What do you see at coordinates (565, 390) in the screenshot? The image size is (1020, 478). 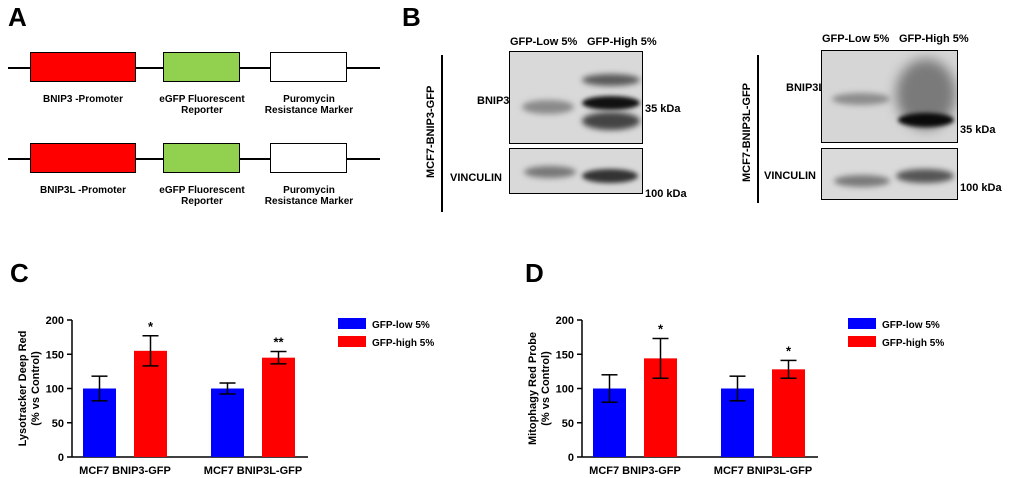 I see `chart-d-y-tick-label-2: 100` at bounding box center [565, 390].